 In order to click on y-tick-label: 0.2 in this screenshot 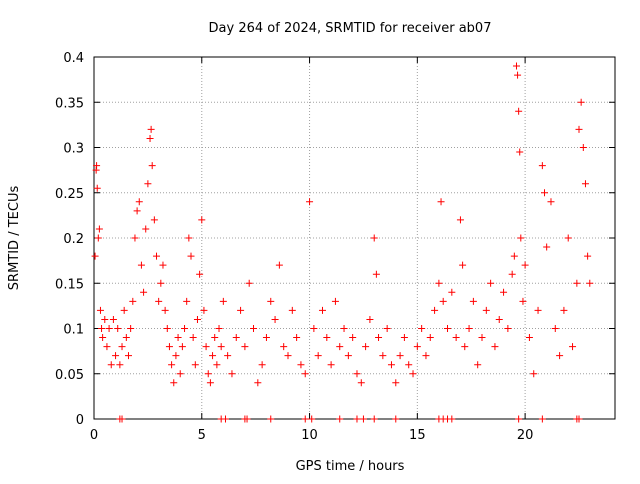, I will do `click(73, 239)`.